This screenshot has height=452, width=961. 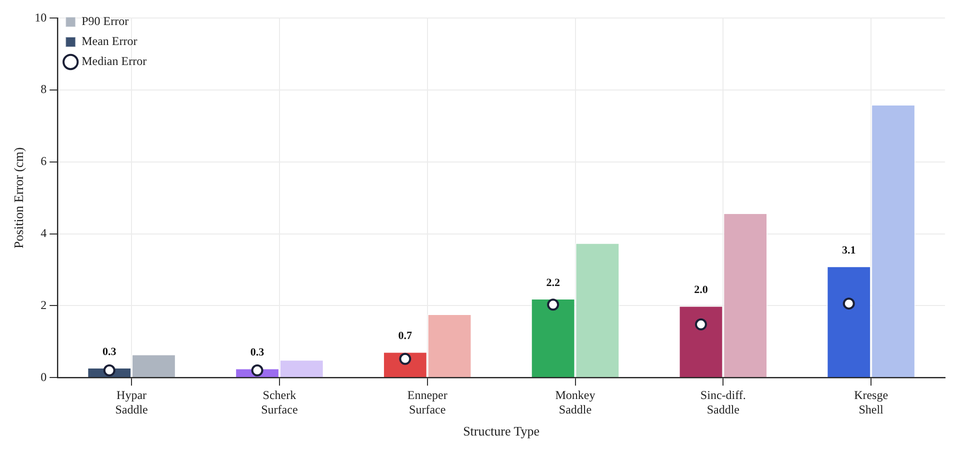 What do you see at coordinates (871, 402) in the screenshot?
I see `x-tick-label: Kresge Shell` at bounding box center [871, 402].